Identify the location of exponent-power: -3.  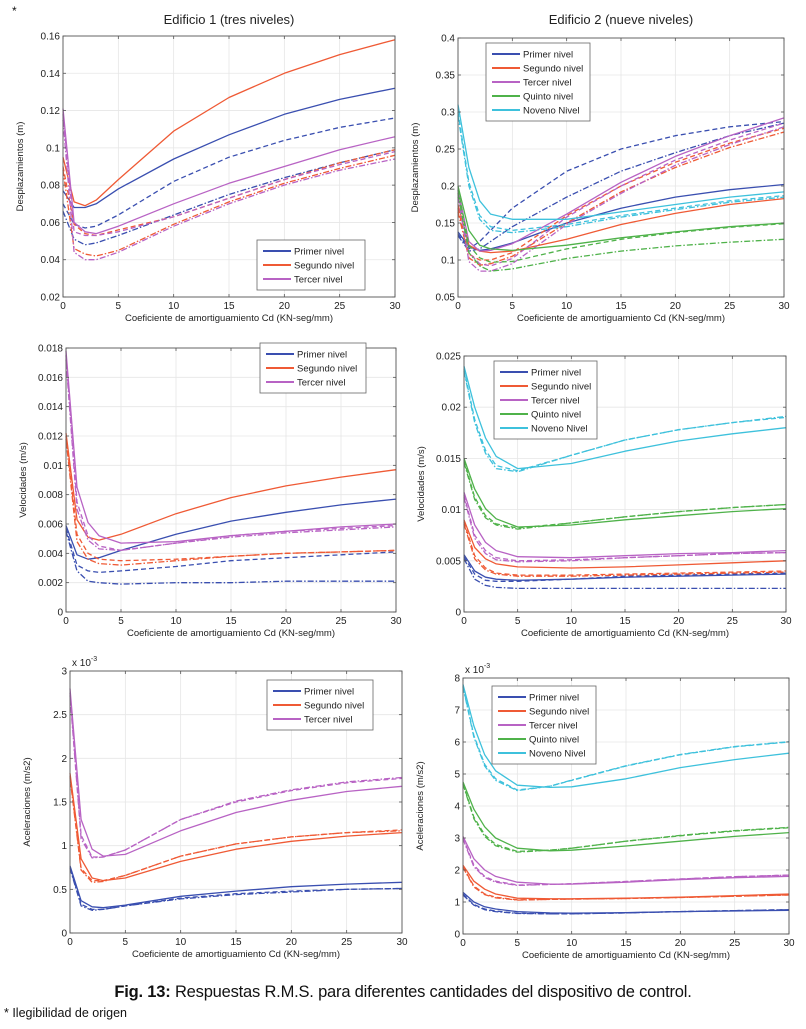
(94, 659).